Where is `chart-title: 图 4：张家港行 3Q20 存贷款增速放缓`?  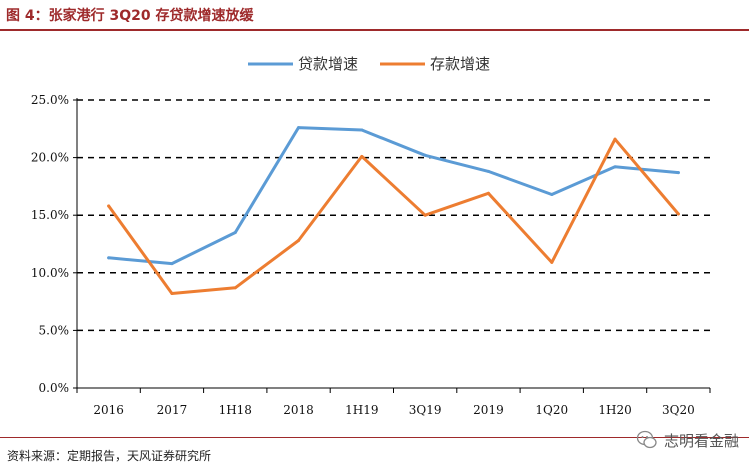
chart-title: 图 4：张家港行 3Q20 存贷款增速放缓 is located at coordinates (130, 16).